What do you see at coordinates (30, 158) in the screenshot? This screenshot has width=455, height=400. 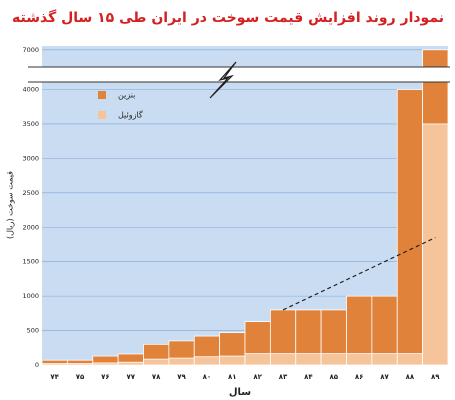 I see `y-tick-label: 3000` at bounding box center [30, 158].